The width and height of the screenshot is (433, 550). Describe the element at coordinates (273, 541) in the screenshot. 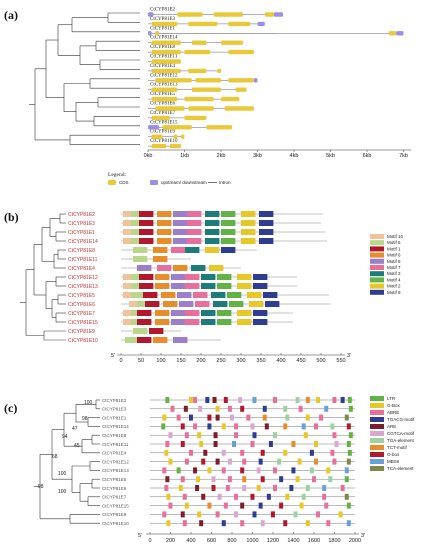

I see `axis-tick-label-c: 1200` at that location.